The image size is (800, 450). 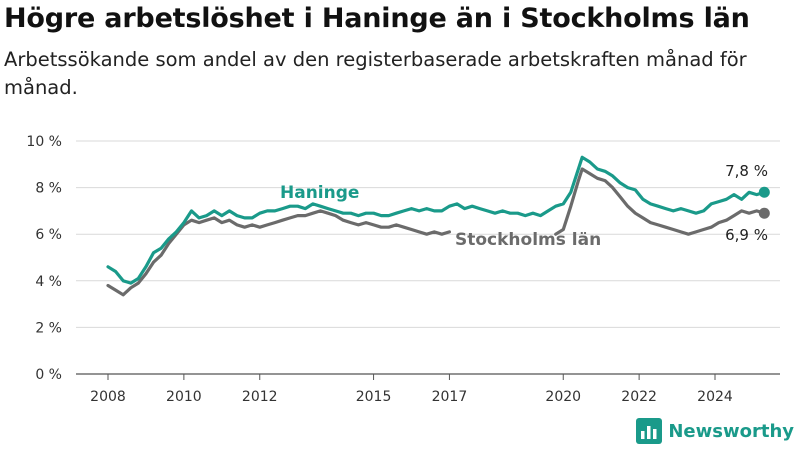 I want to click on haninge-end-value: 7,8 %, so click(x=746, y=171).